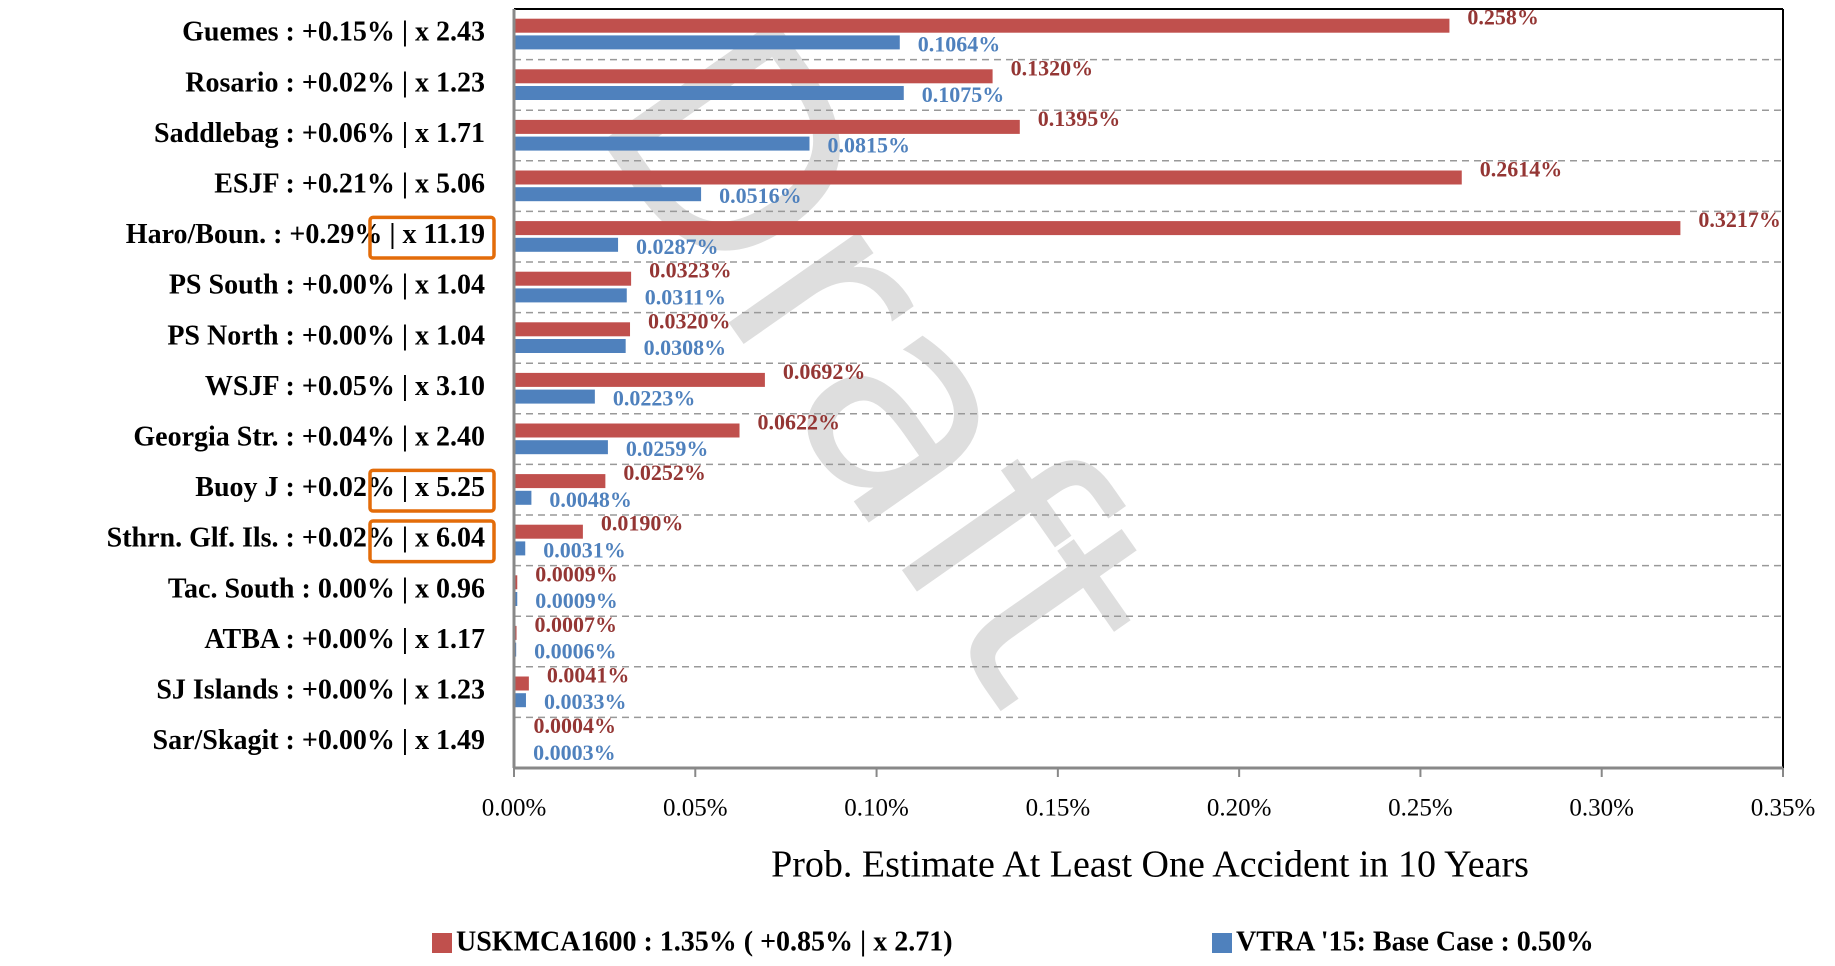 The width and height of the screenshot is (1835, 966). What do you see at coordinates (876, 808) in the screenshot?
I see `x-tick-label: 0.10%` at bounding box center [876, 808].